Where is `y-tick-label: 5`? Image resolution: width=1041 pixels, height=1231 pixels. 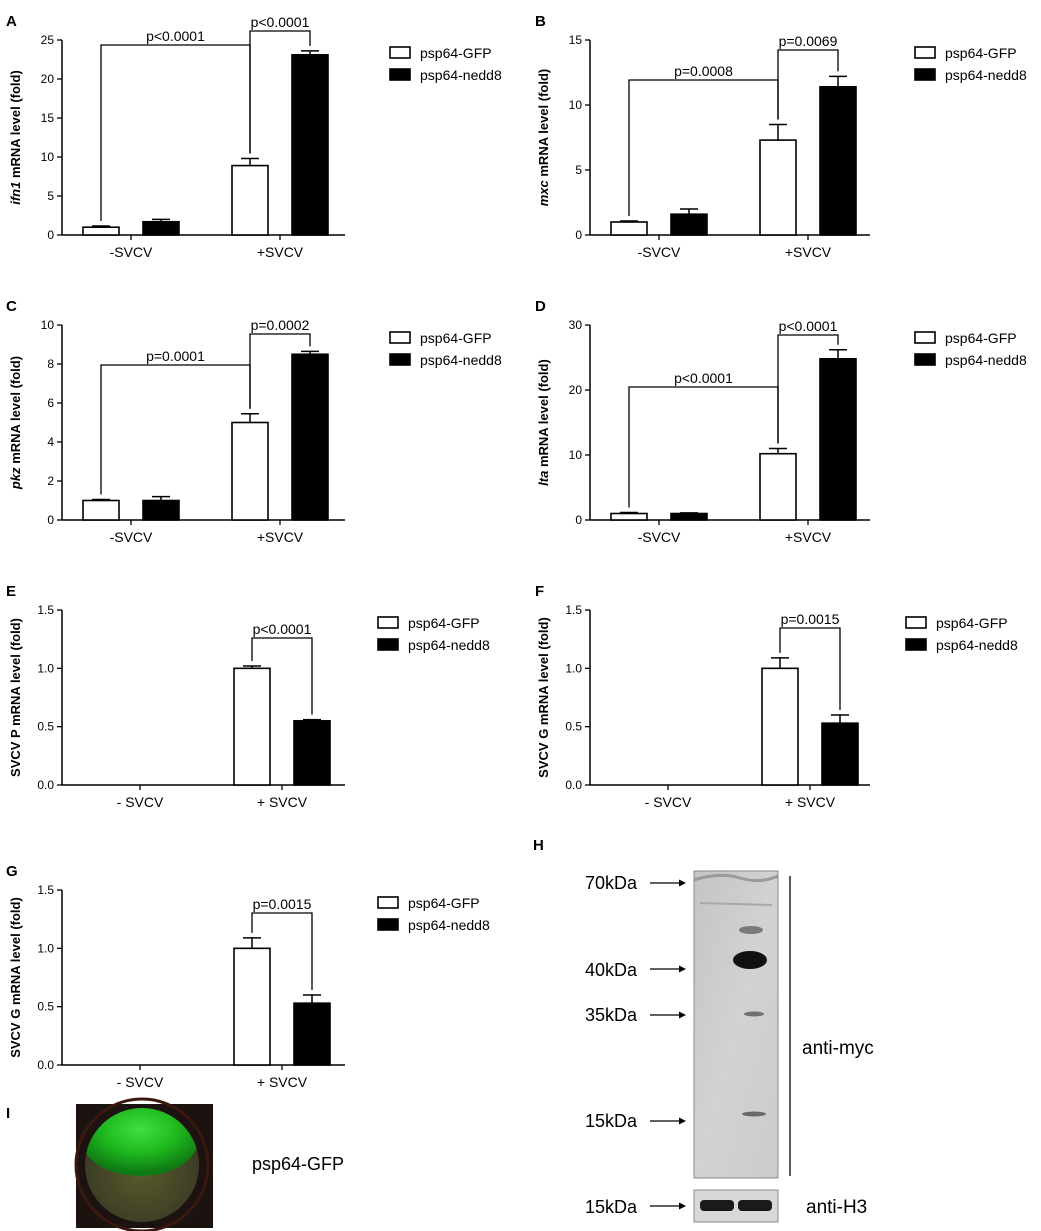 y-tick-label: 5 is located at coordinates (578, 170).